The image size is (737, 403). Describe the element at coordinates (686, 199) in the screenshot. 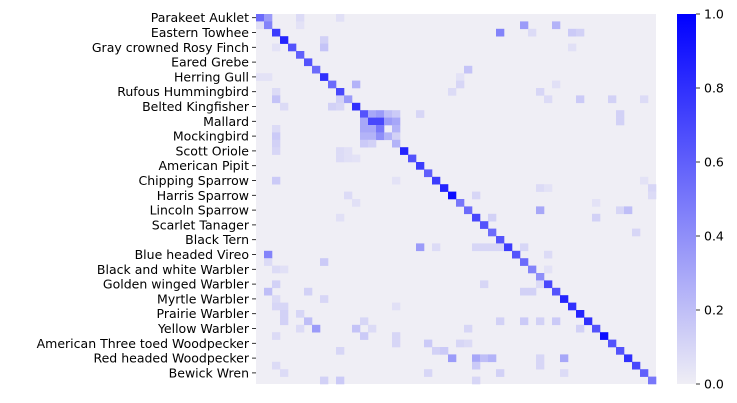

I see `colorbar-gradient` at that location.